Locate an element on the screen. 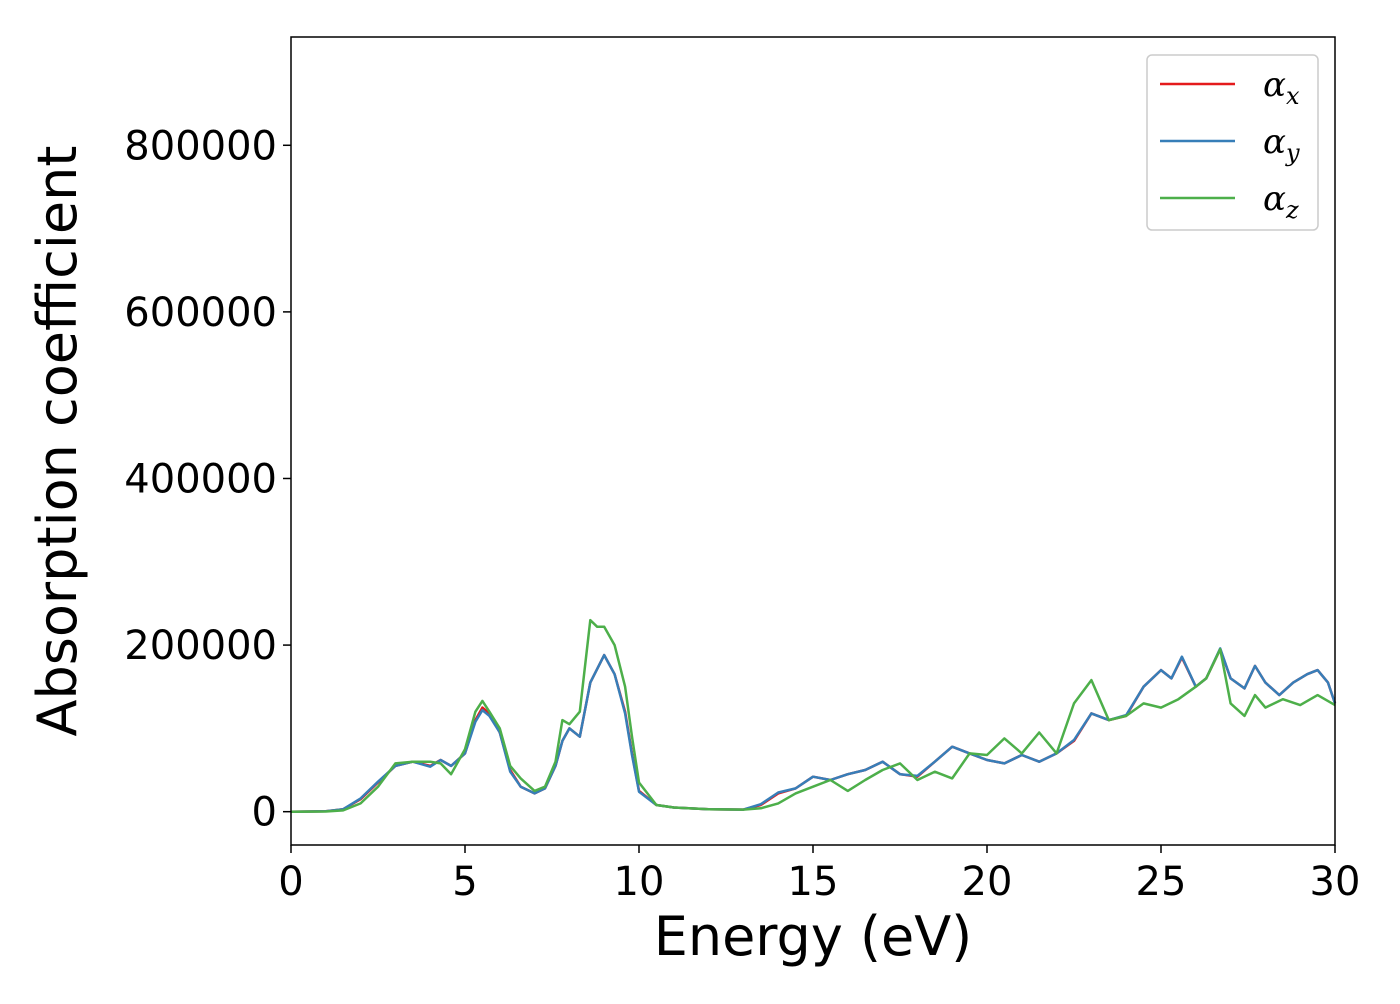  y-axis-title: Absorption coefficient is located at coordinates (57, 441).